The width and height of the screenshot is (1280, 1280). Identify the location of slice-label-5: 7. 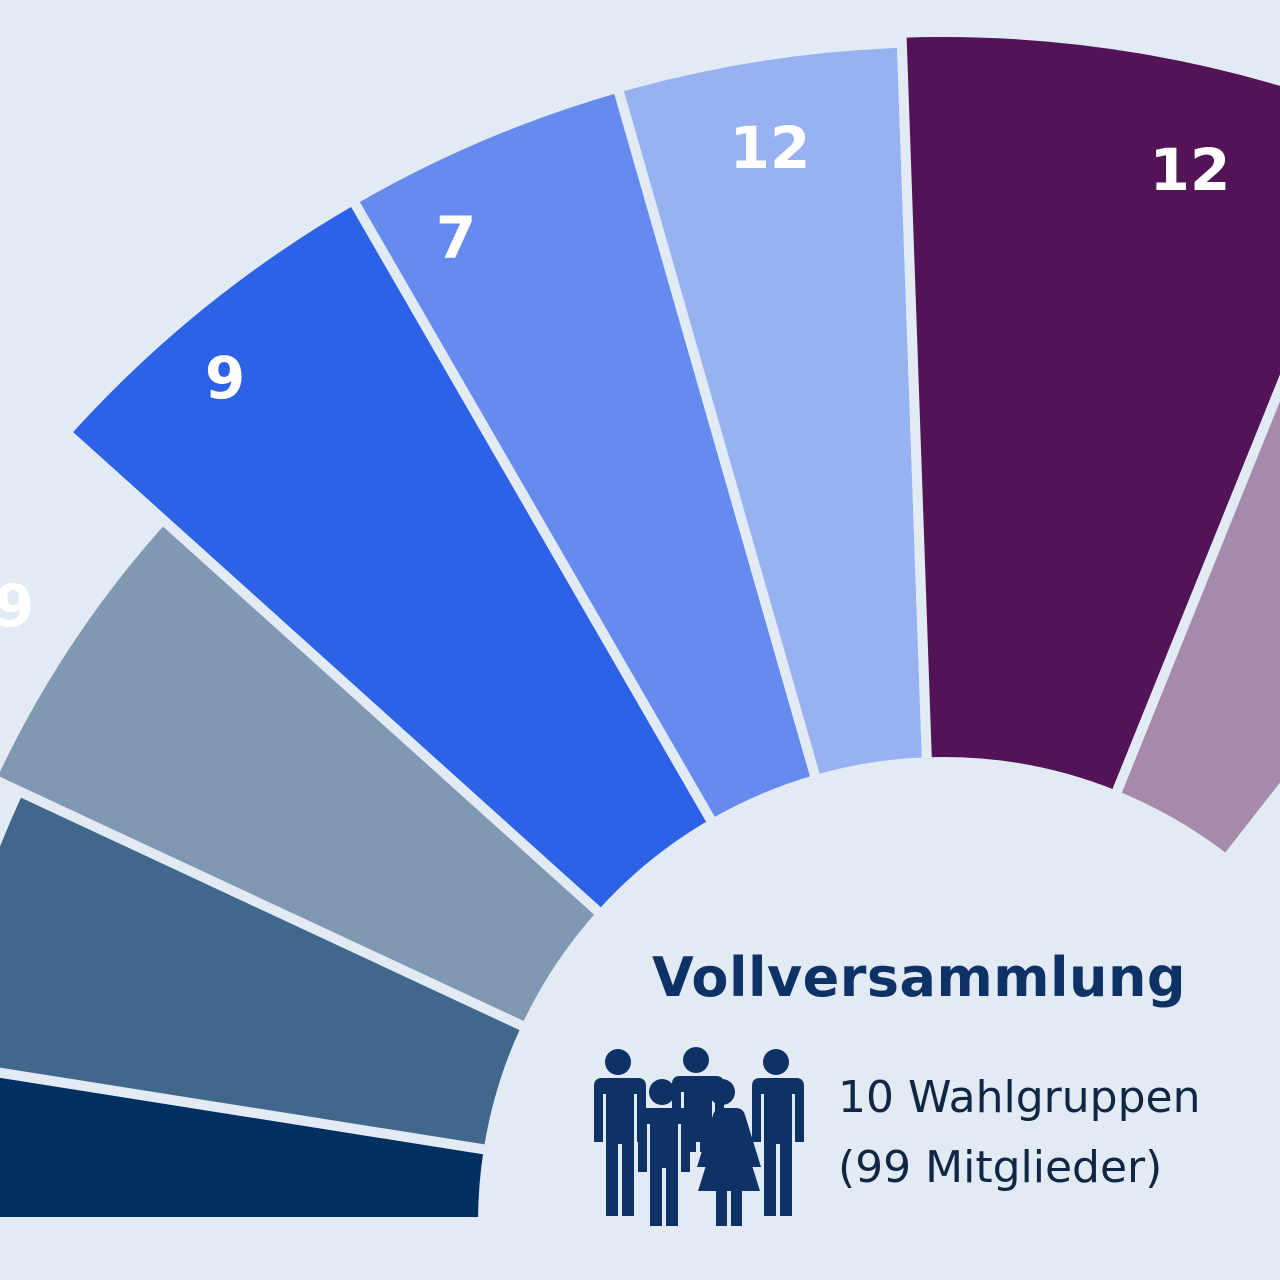
(456, 238).